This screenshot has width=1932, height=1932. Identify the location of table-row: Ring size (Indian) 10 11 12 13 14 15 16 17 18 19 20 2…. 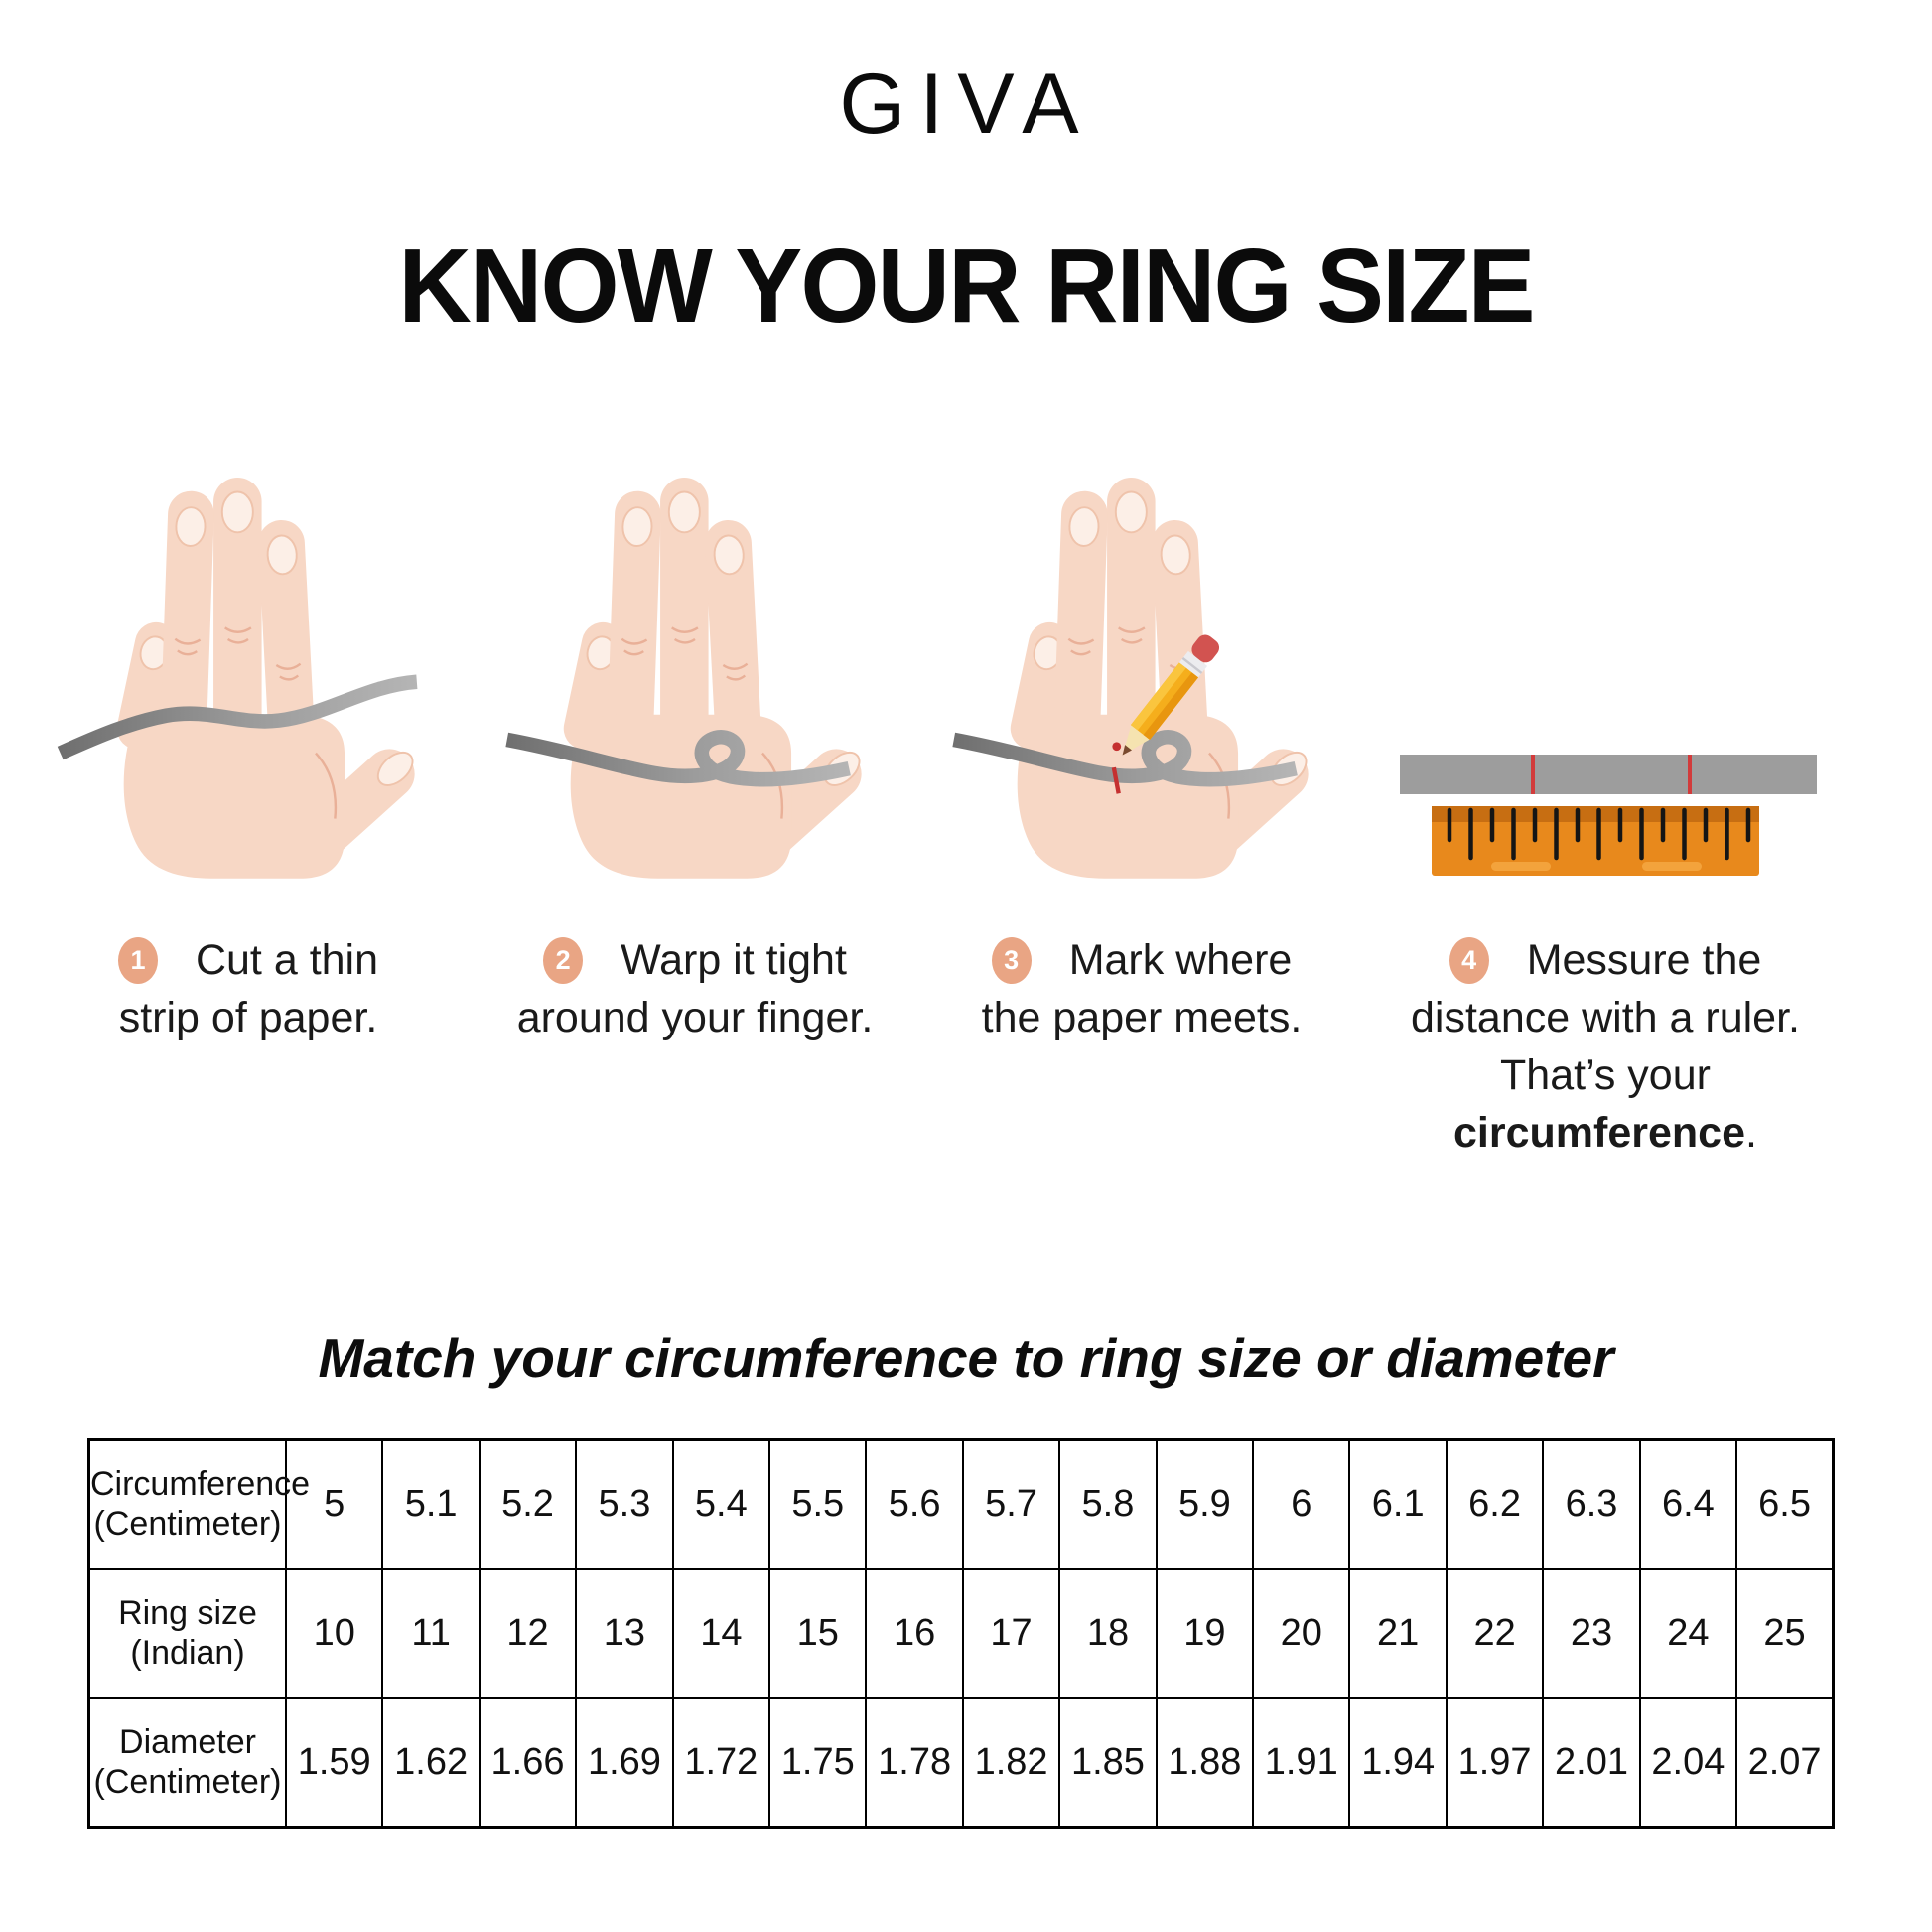
(961, 1634).